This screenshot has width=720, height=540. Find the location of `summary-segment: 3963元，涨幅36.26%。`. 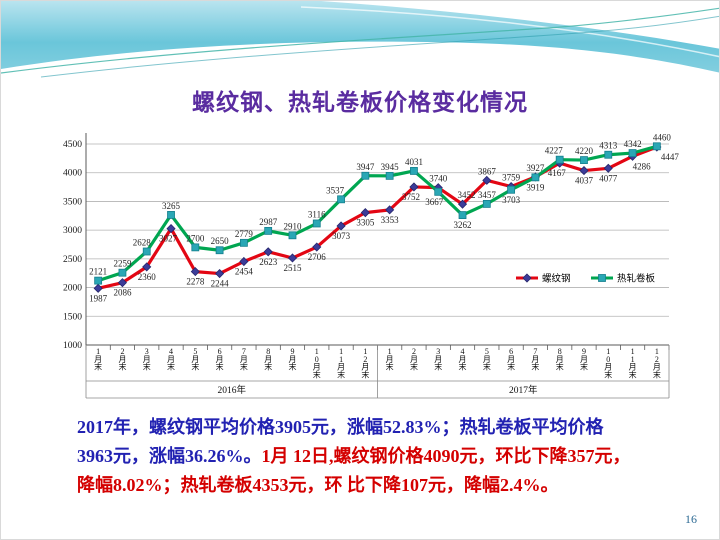

summary-segment: 3963元，涨幅36.26%。 is located at coordinates (169, 456).